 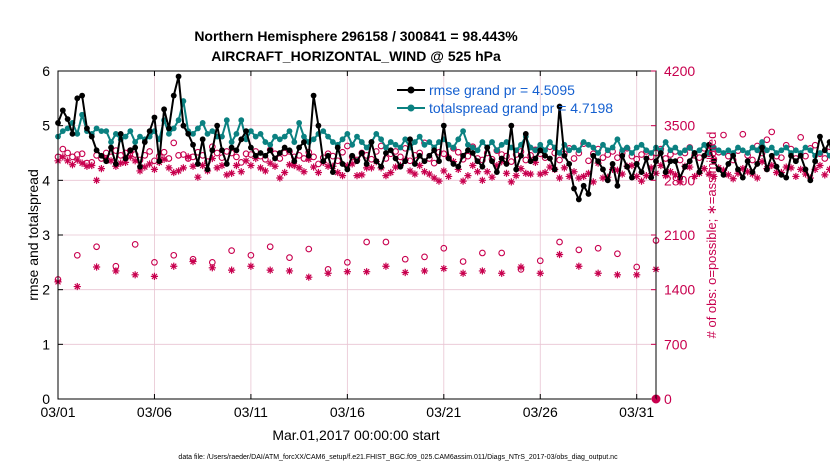 What do you see at coordinates (411, 90) in the screenshot?
I see `legend-rmse-marker` at bounding box center [411, 90].